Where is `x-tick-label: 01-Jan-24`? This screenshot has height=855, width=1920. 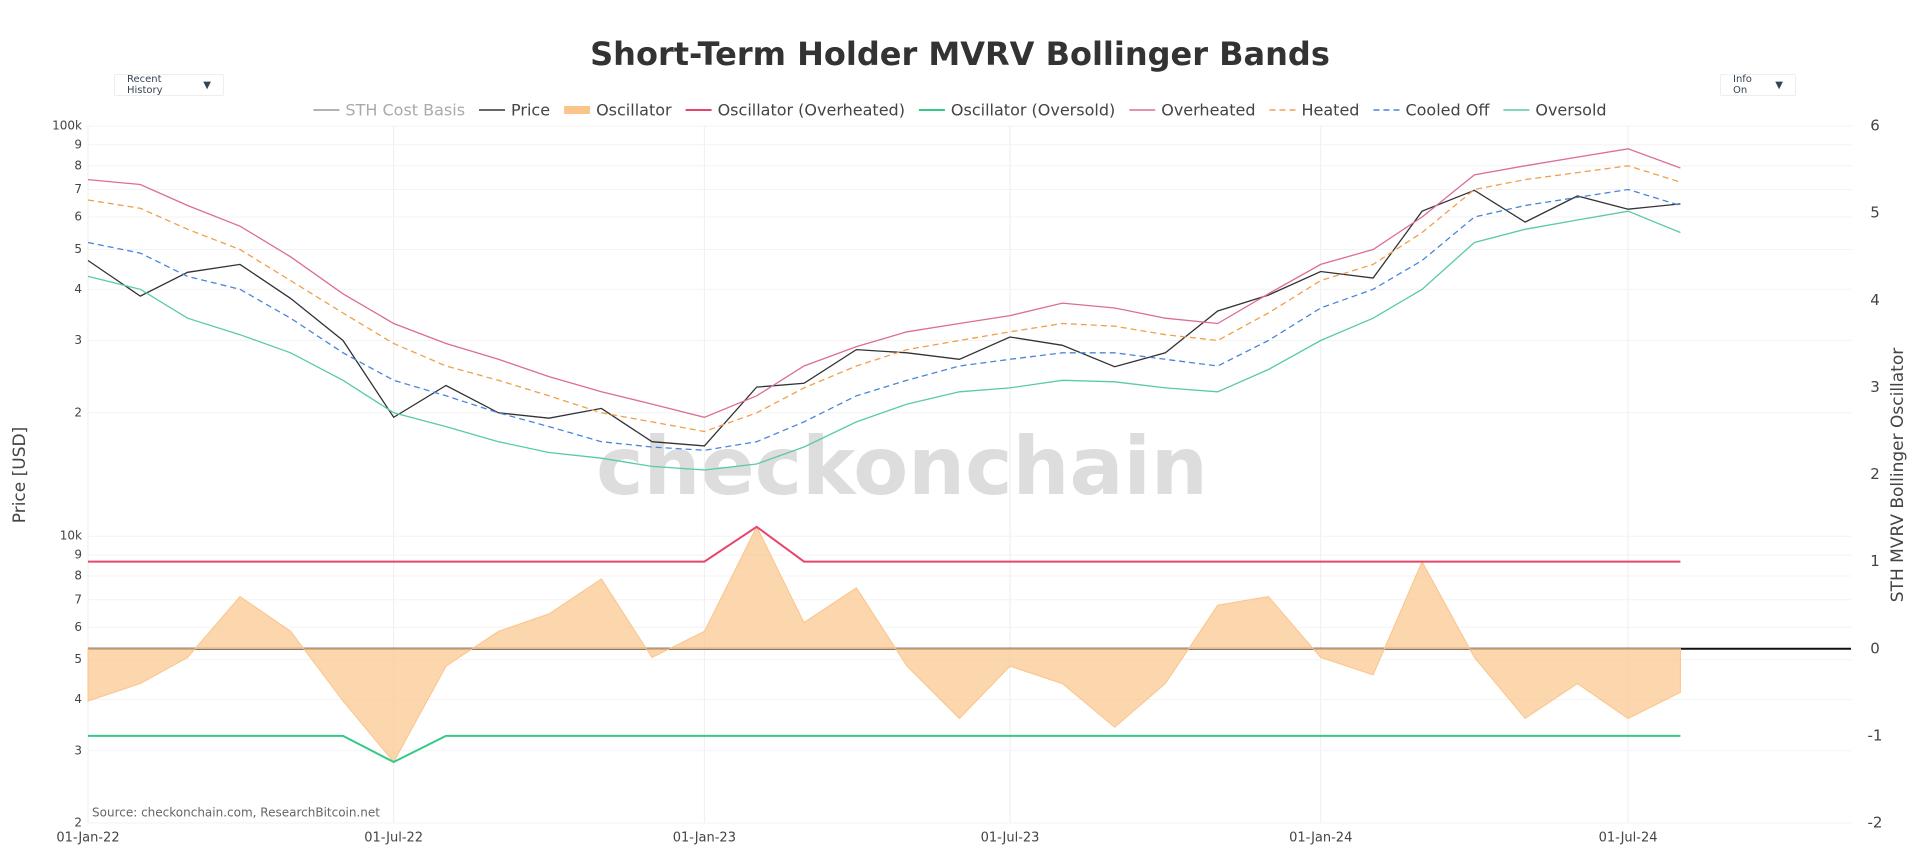 x-tick-label: 01-Jan-24 is located at coordinates (1320, 838).